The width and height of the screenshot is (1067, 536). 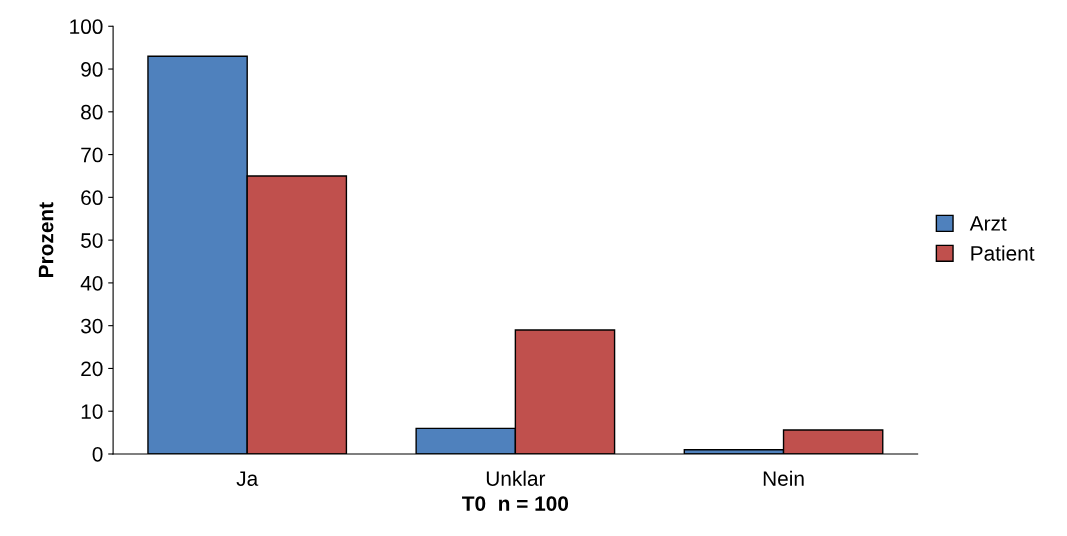 What do you see at coordinates (516, 478) in the screenshot?
I see `x-tick-label: Unklar` at bounding box center [516, 478].